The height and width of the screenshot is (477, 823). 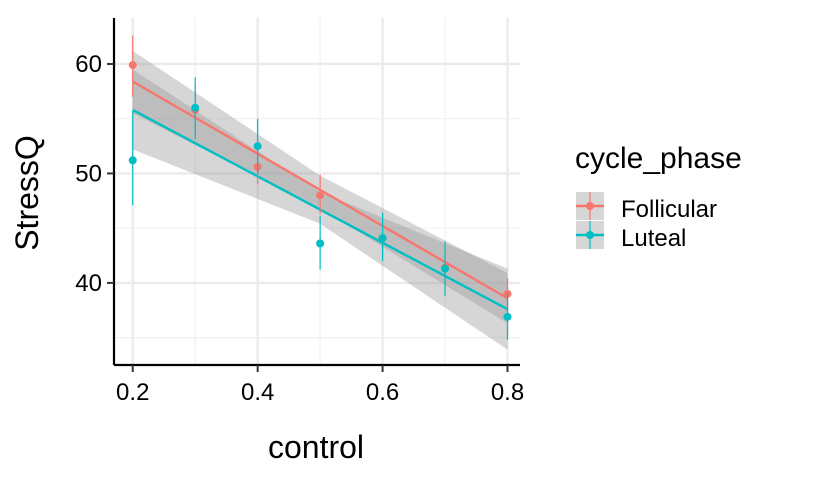 What do you see at coordinates (27, 193) in the screenshot?
I see `y-axis-title: StressQ` at bounding box center [27, 193].